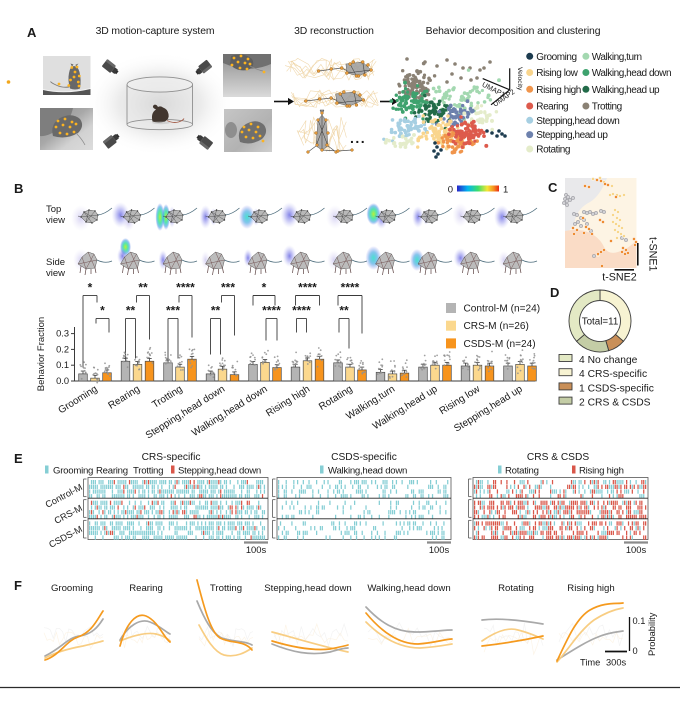 The width and height of the screenshot is (680, 702). Describe the element at coordinates (32, 32) in the screenshot. I see `svg-text: A` at that location.